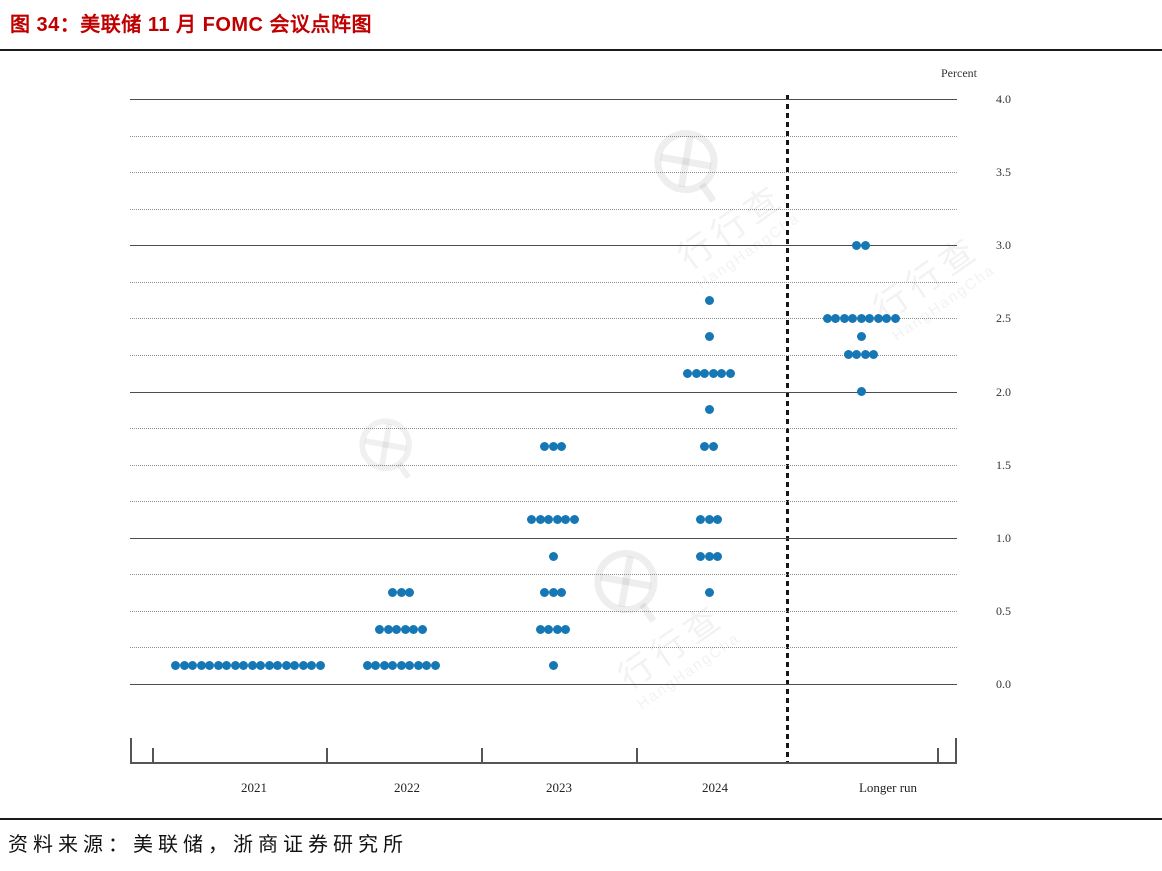 The image size is (1162, 871). Describe the element at coordinates (1003, 391) in the screenshot. I see `y-axis-tick-label: 2.0` at that location.